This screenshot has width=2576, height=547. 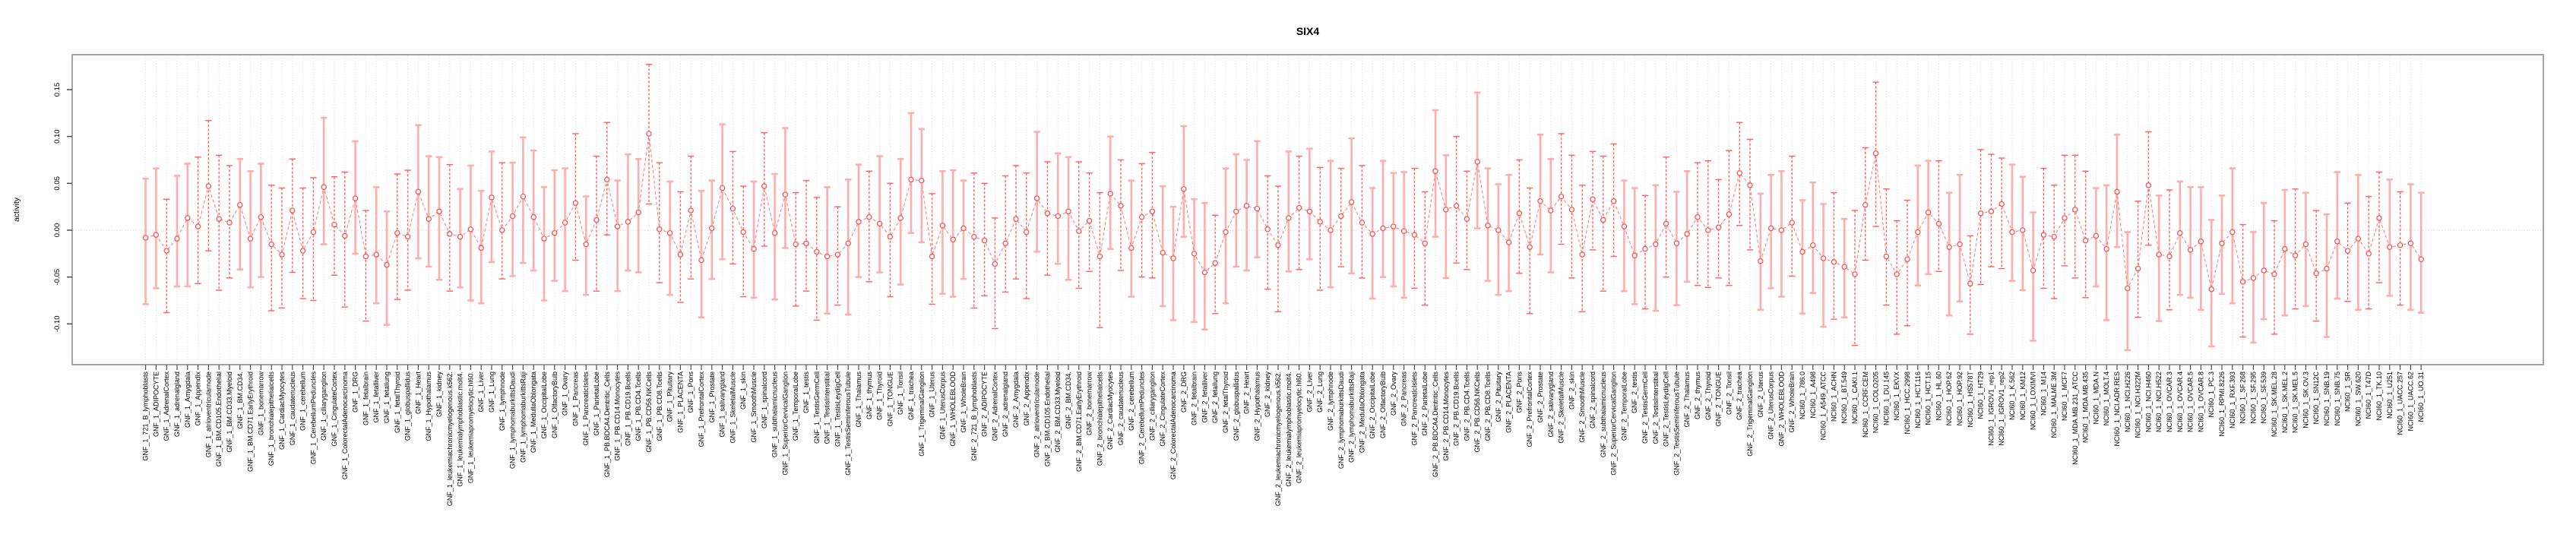 I want to click on x-axis-label: GNF_2_atrioventricularnode, so click(x=1037, y=414).